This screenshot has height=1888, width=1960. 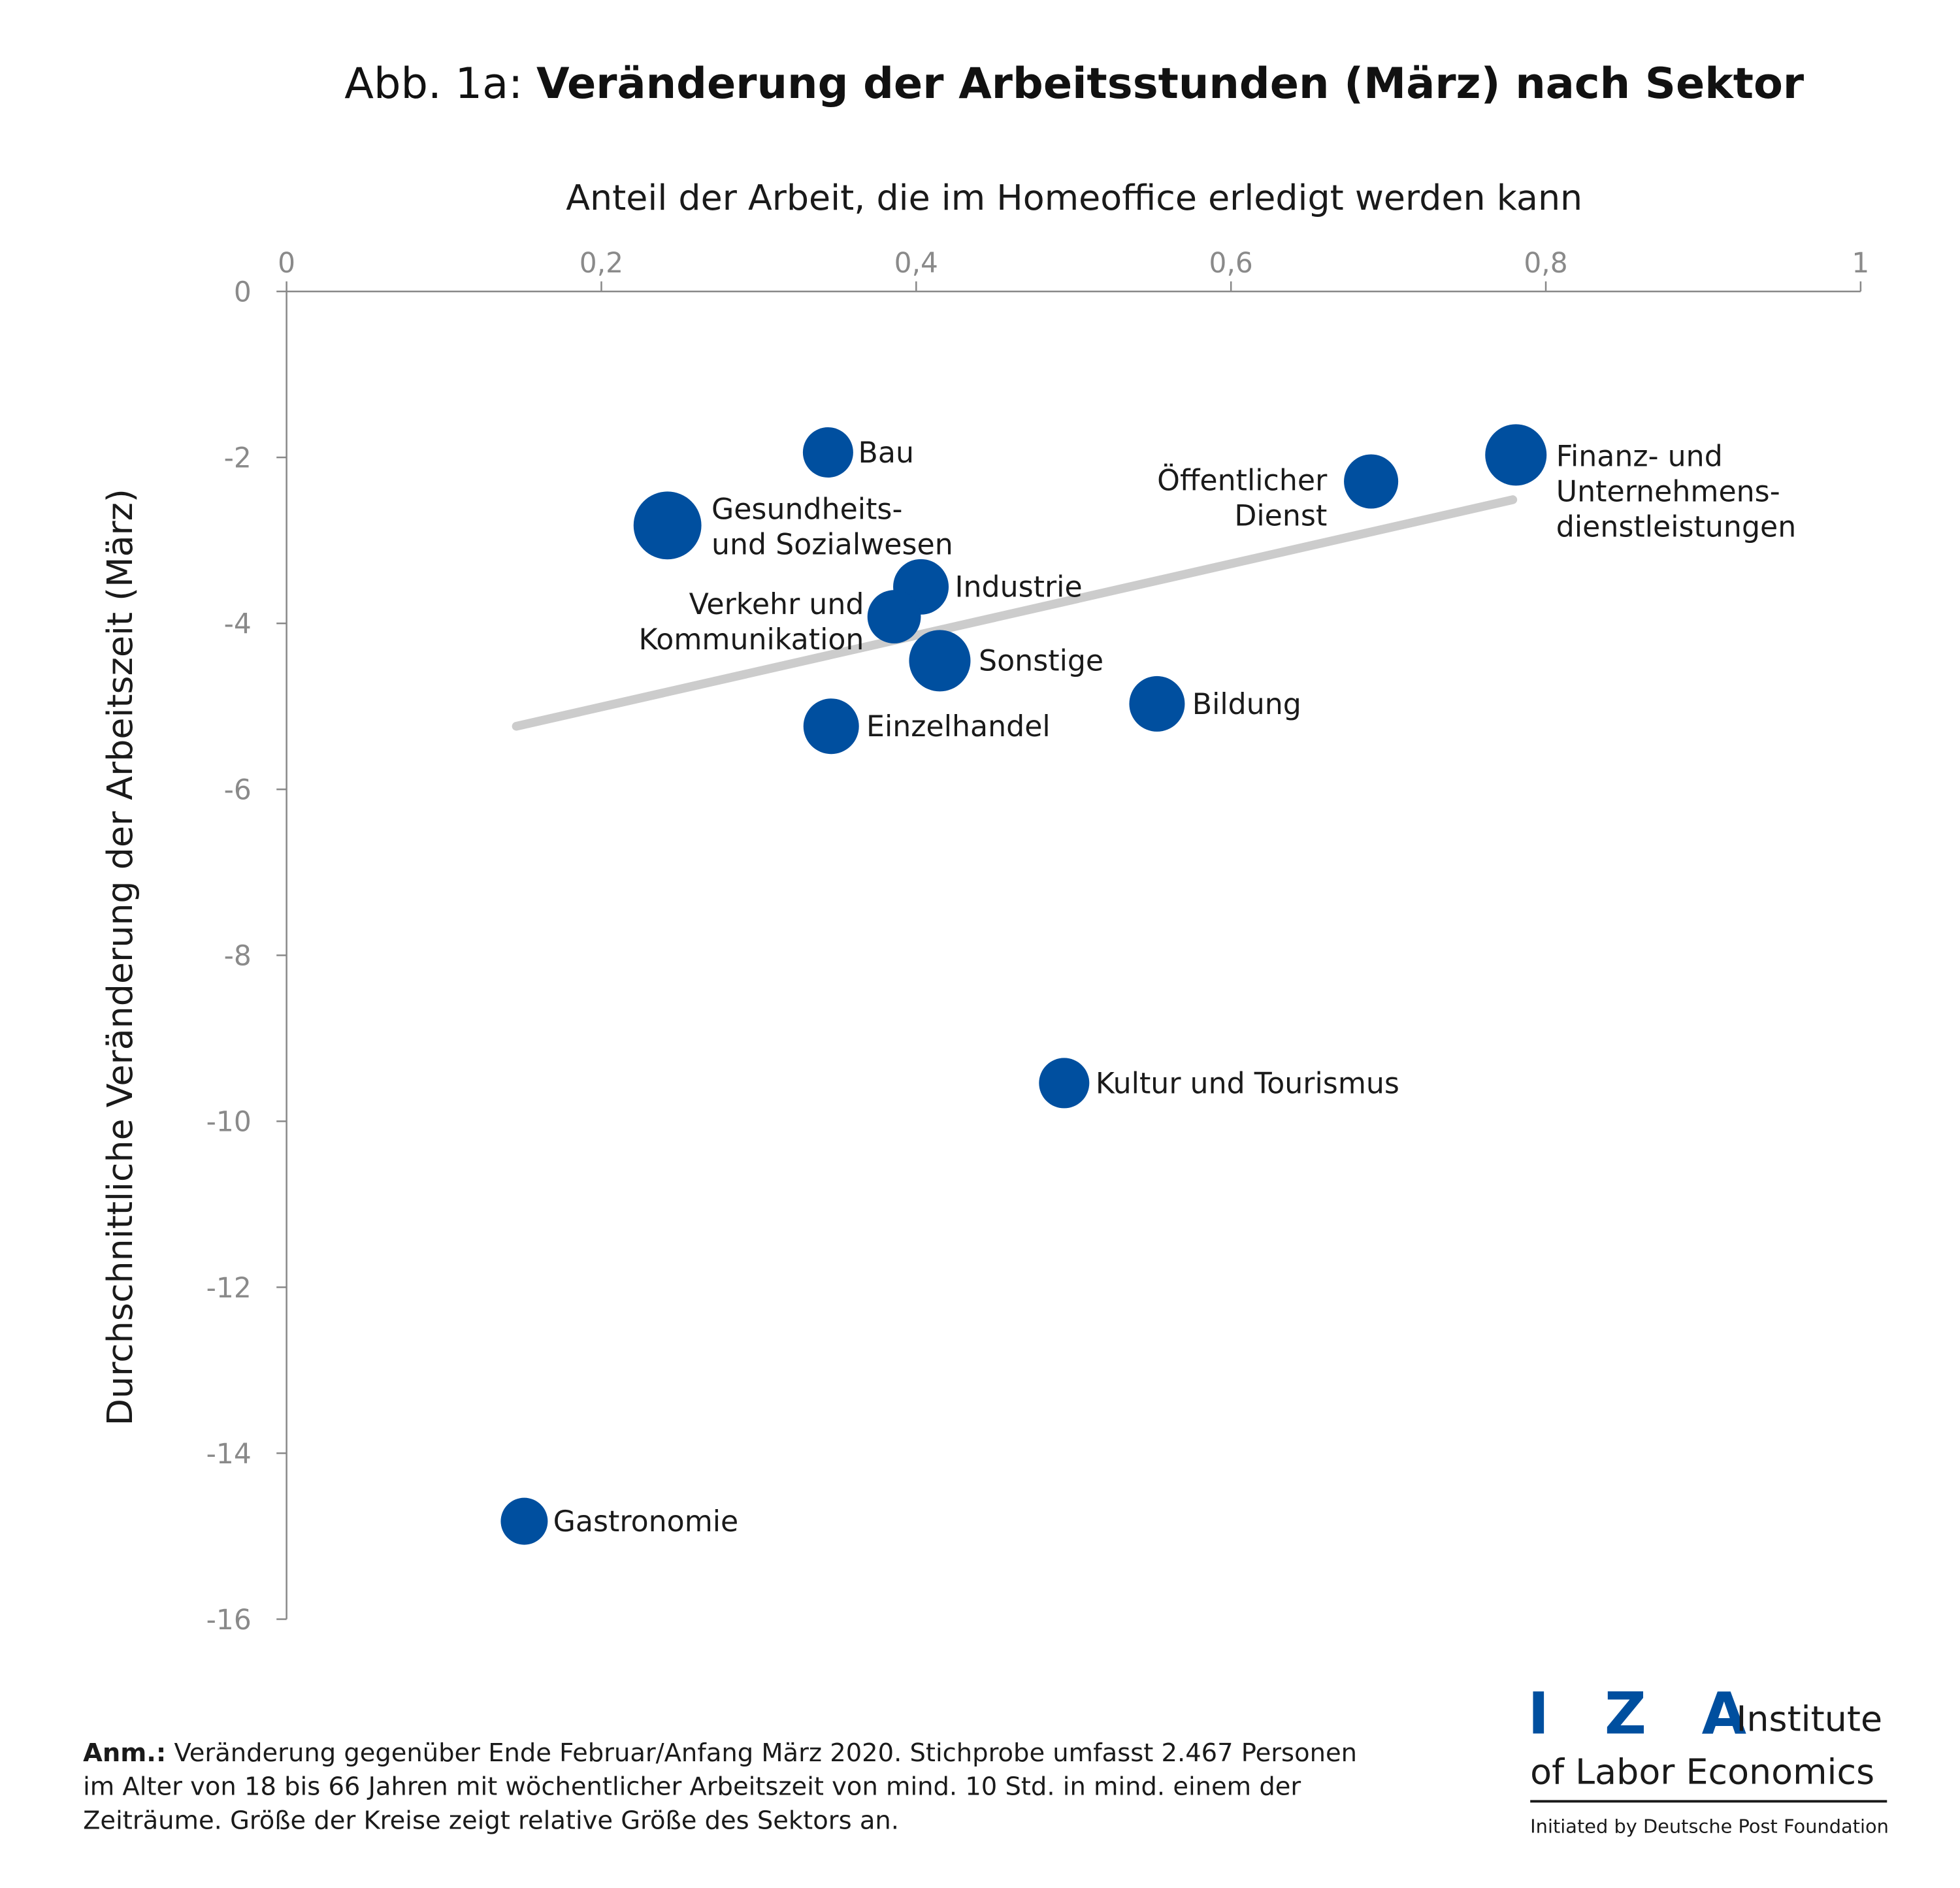 What do you see at coordinates (243, 292) in the screenshot?
I see `y-tick-label: 0` at bounding box center [243, 292].